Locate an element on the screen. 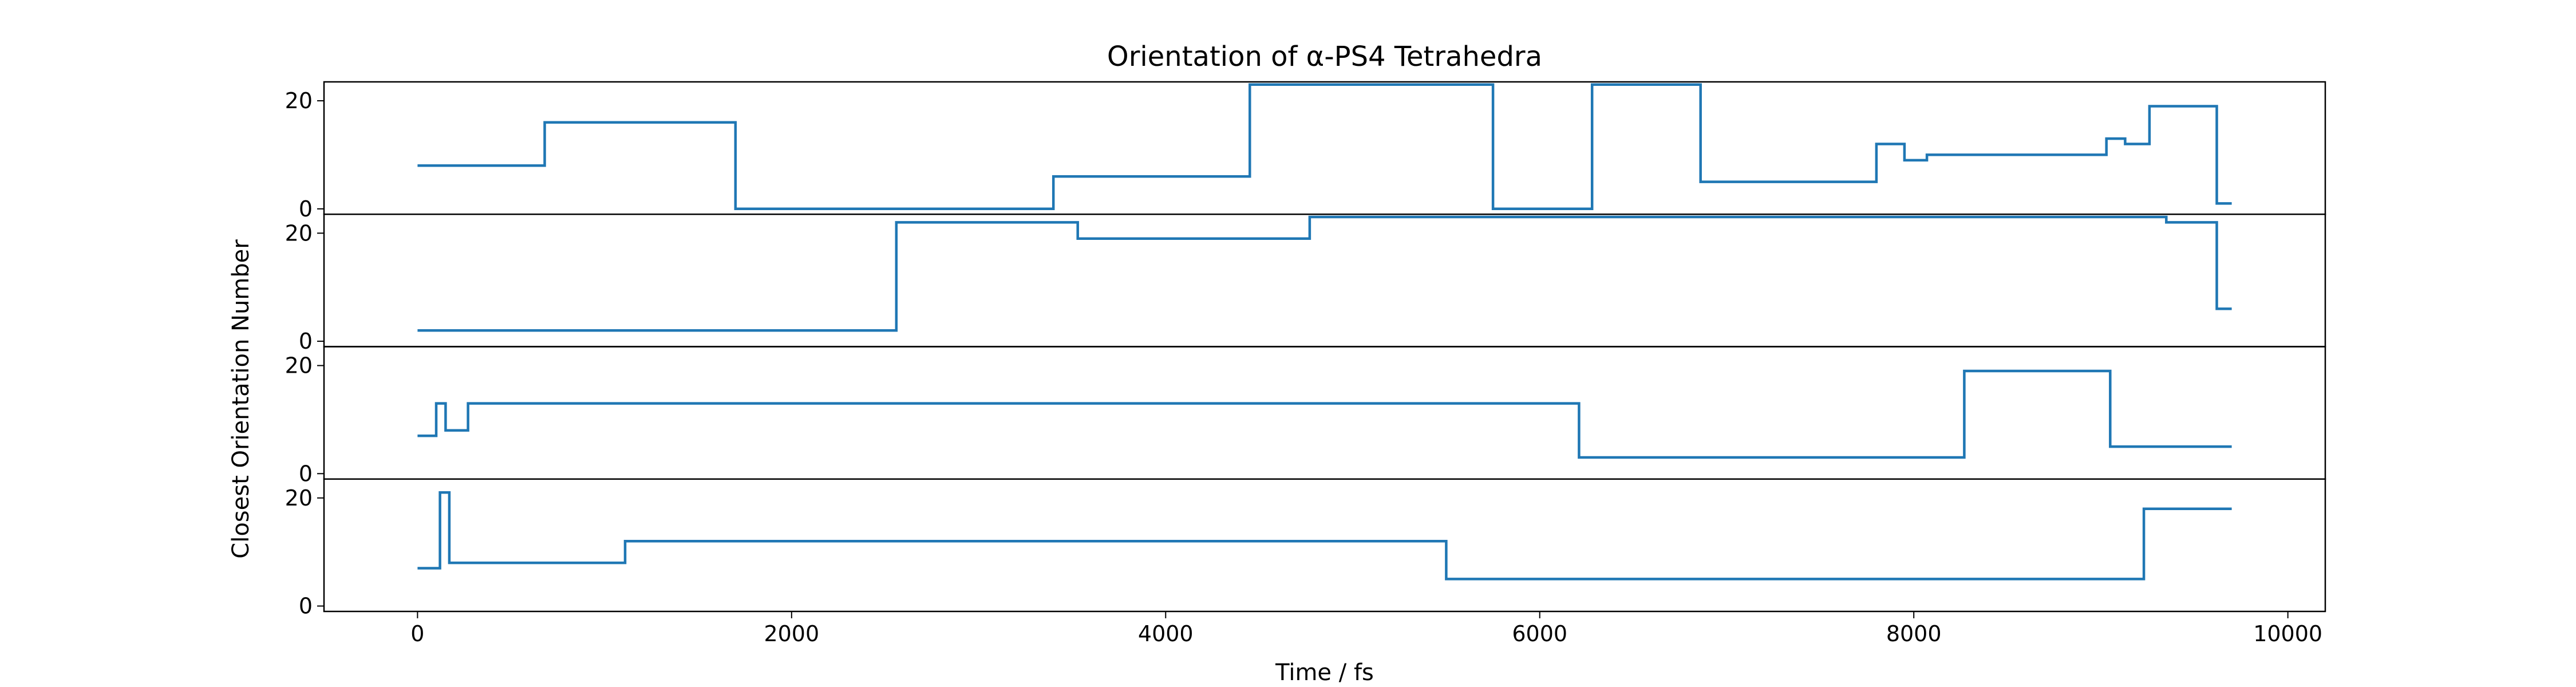 This screenshot has width=2576, height=687. chart-title: Orientation of α-PS4 Tetrahedra is located at coordinates (1324, 57).